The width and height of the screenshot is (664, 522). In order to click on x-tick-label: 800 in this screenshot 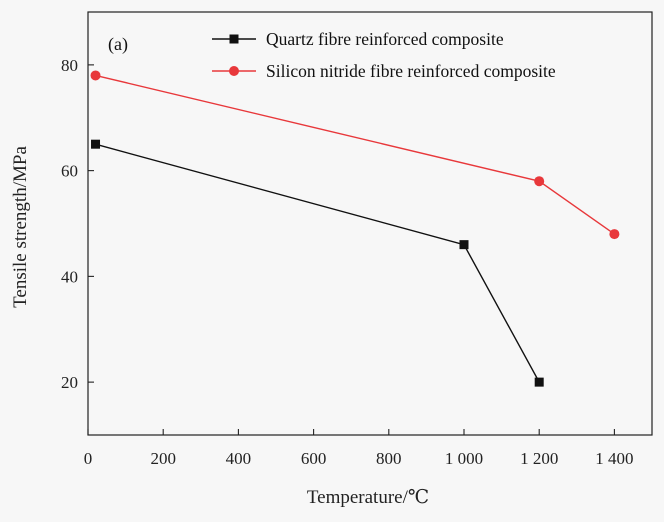, I will do `click(389, 458)`.